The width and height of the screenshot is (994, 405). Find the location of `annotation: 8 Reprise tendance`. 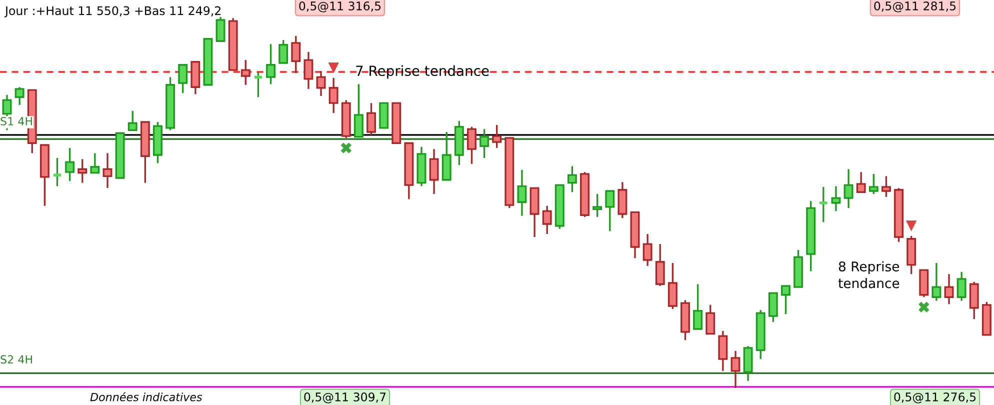

annotation: 8 Reprise tendance is located at coordinates (869, 274).